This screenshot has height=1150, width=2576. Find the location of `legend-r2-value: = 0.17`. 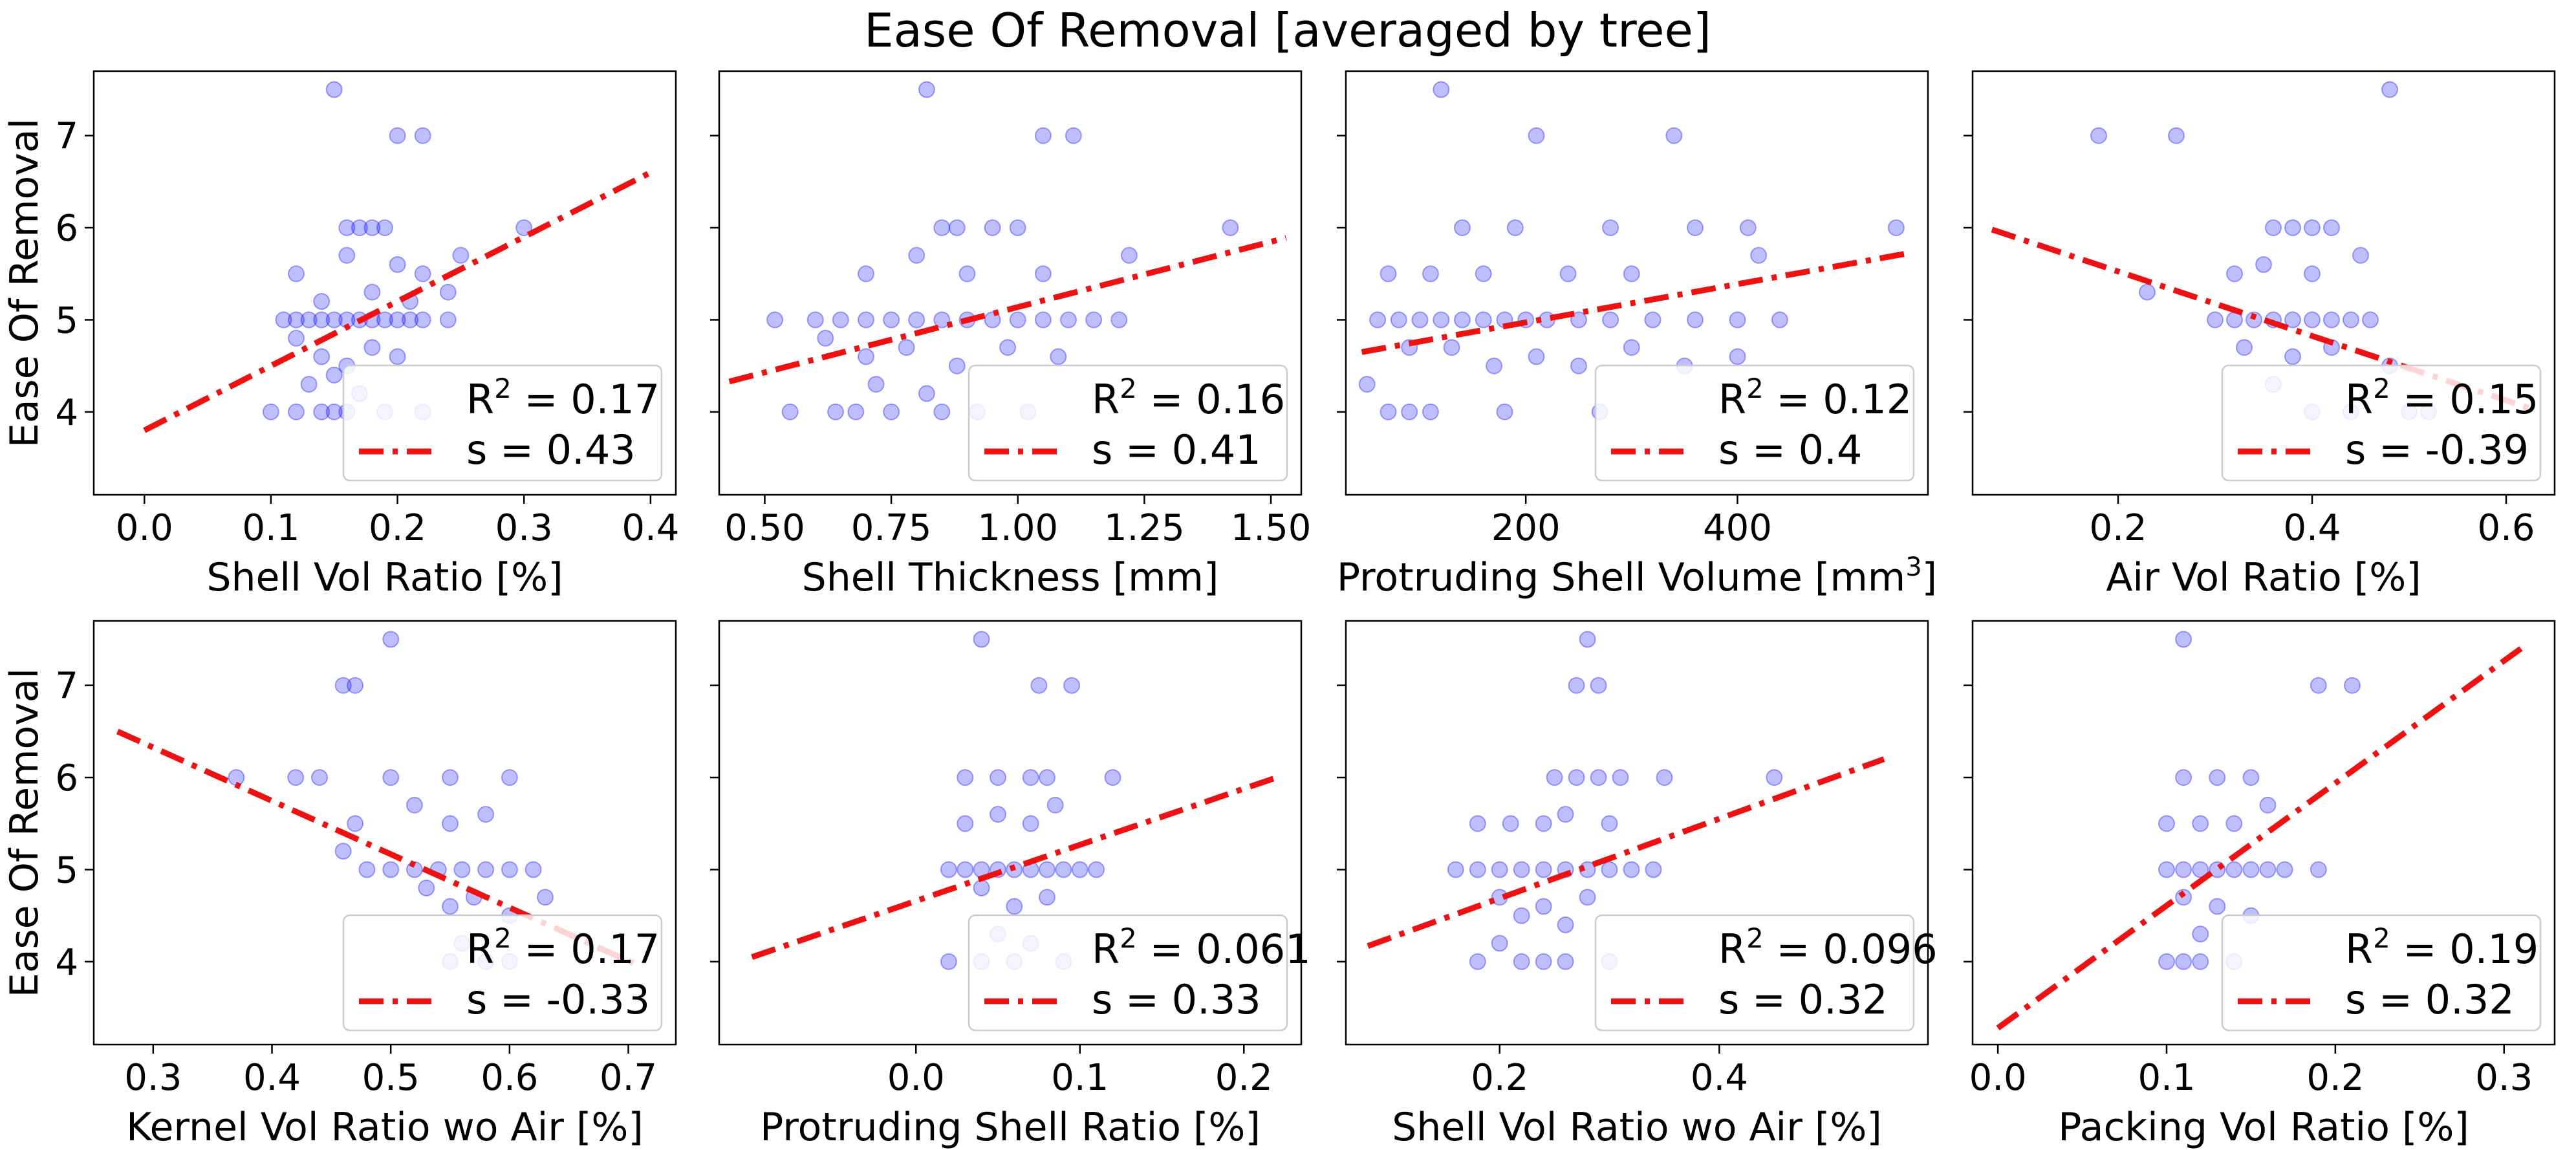

legend-r2-value: = 0.17 is located at coordinates (586, 950).